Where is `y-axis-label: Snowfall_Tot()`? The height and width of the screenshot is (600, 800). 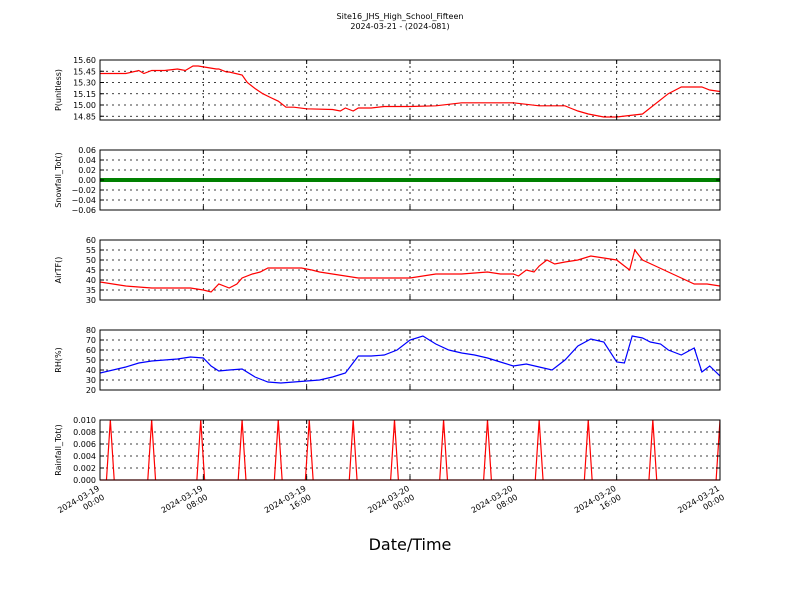
y-axis-label: Snowfall_Tot() is located at coordinates (58, 180).